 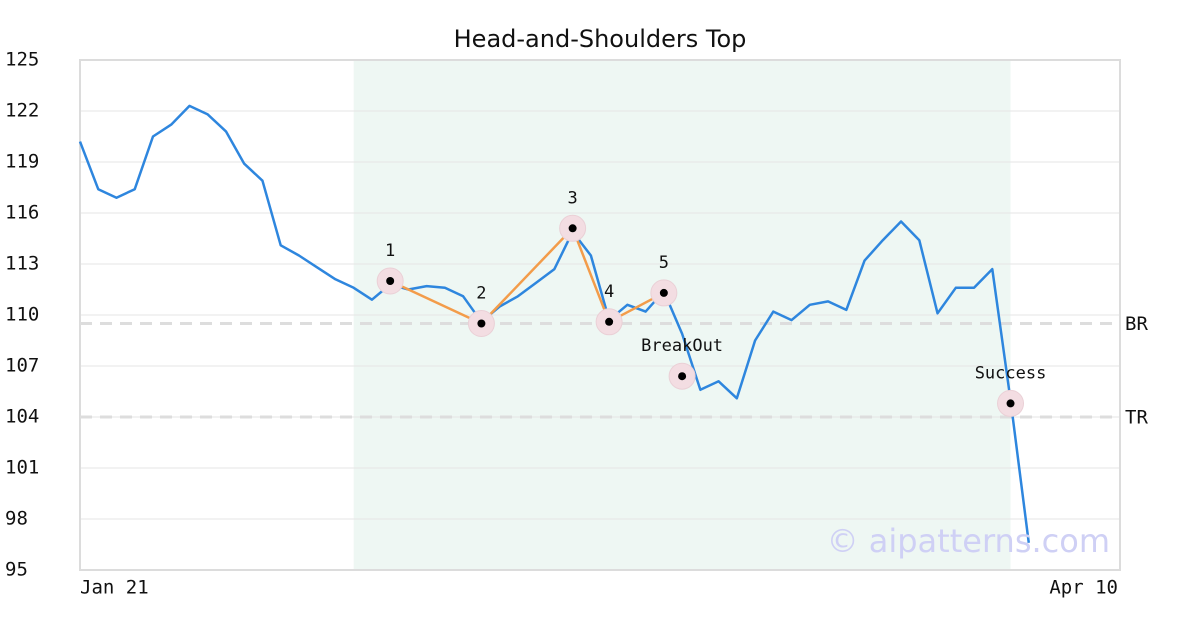 I want to click on level-label: BR, so click(x=1136, y=324).